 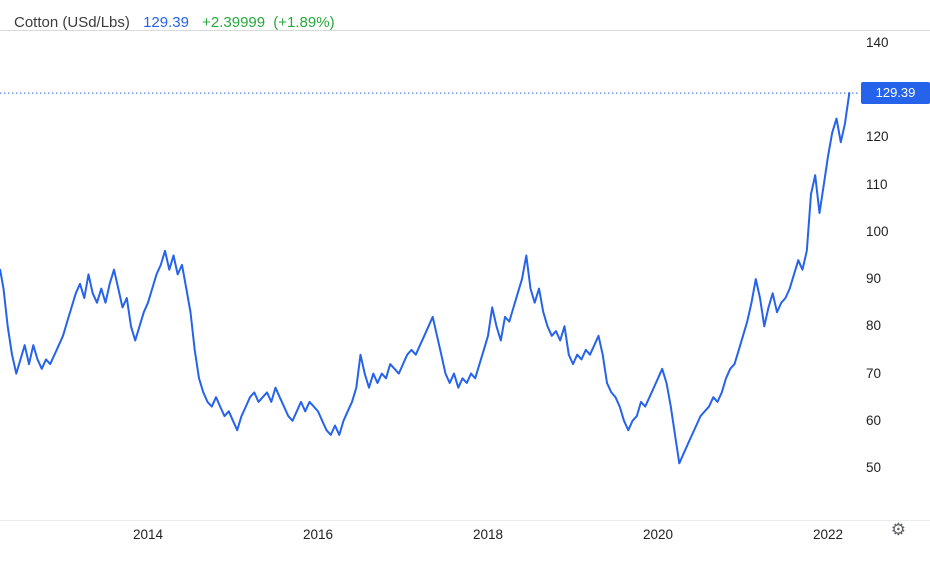 I want to click on x-axis: 2014 2016 2018 2020 2022, so click(x=465, y=537).